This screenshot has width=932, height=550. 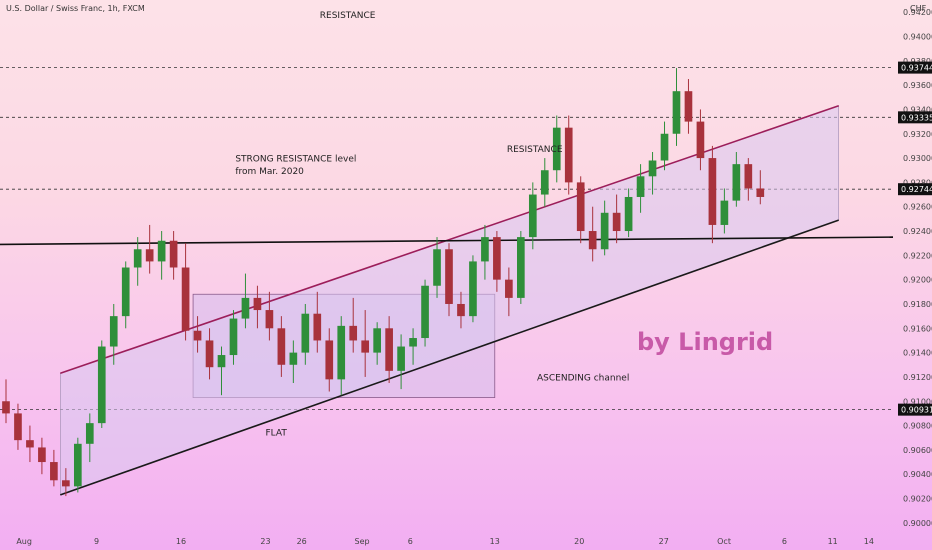 What do you see at coordinates (269, 172) in the screenshot?
I see `annotation: from Mar. 2020` at bounding box center [269, 172].